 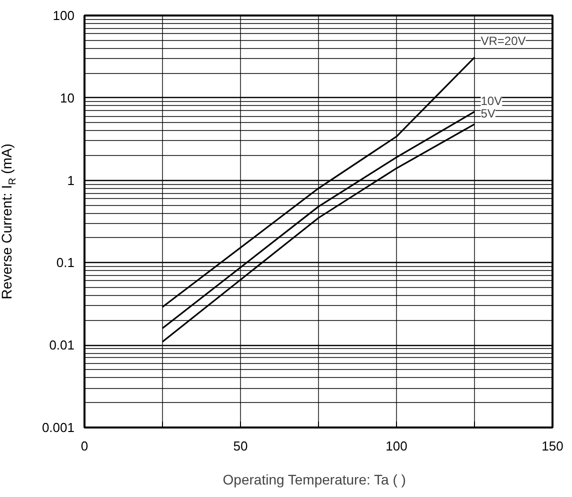 I want to click on y-tick-label: 1, so click(x=71, y=180).